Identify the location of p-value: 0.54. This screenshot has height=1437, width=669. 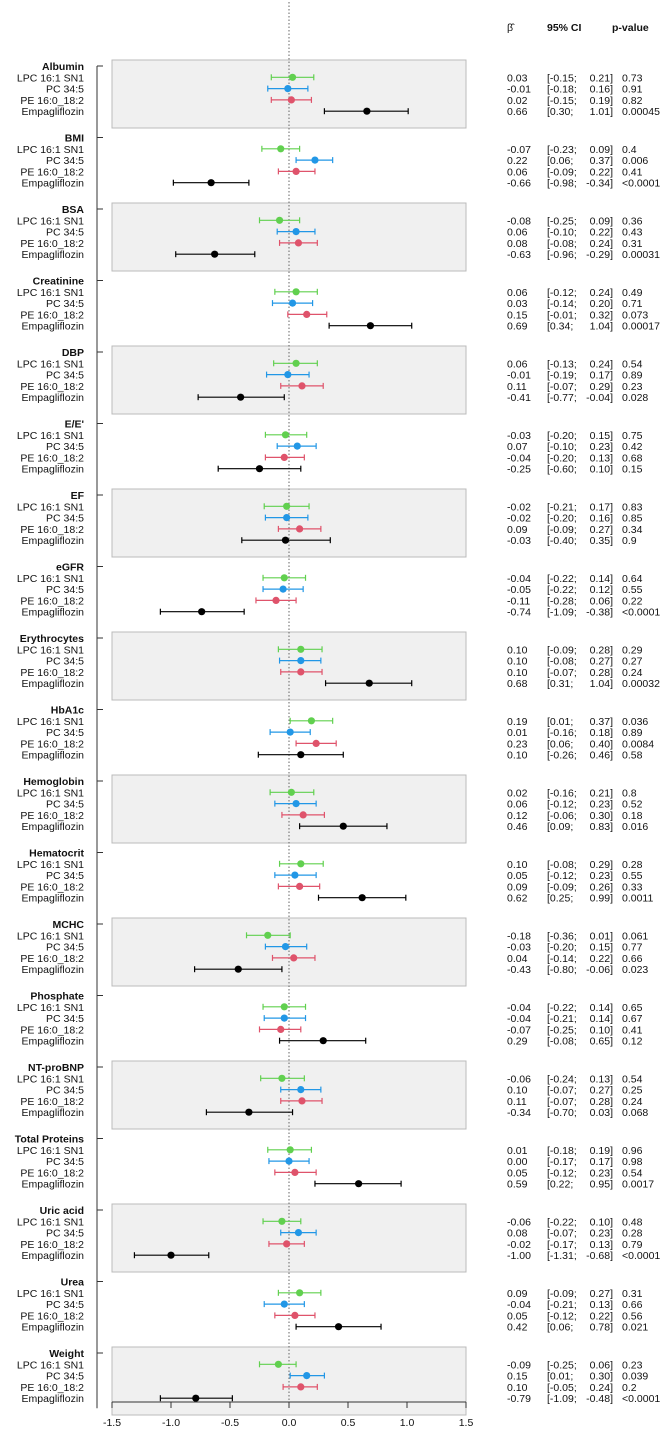
(632, 1173).